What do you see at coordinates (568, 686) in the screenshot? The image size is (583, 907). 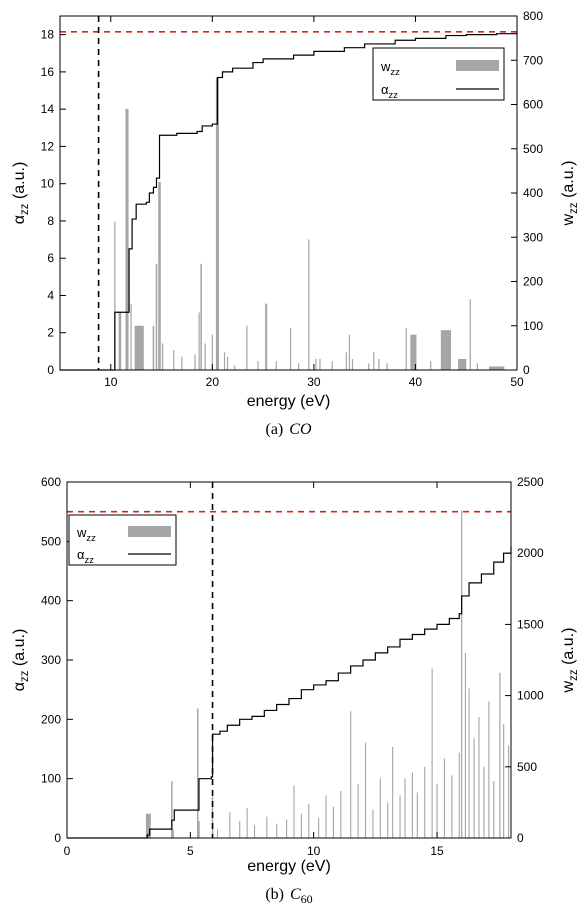 I see `y-right-axis-title-symbol: w` at bounding box center [568, 686].